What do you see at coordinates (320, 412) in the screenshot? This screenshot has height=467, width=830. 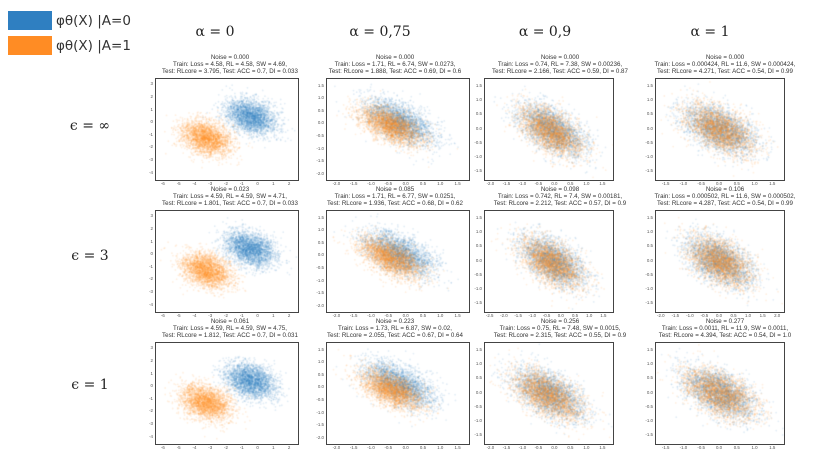 I see `y-tick-label: -1.0` at bounding box center [320, 412].